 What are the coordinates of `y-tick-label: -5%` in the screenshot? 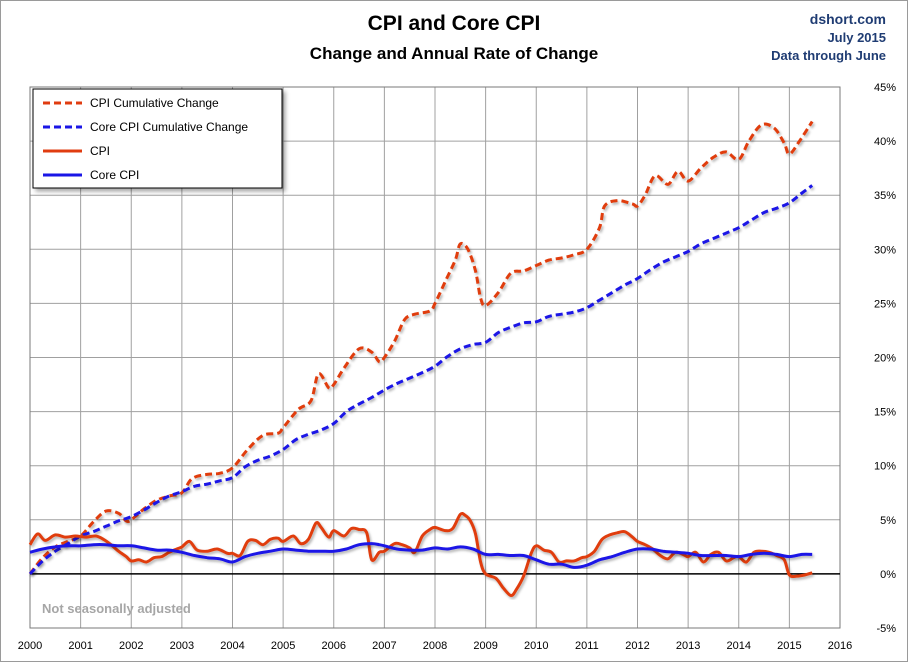 It's located at (886, 629).